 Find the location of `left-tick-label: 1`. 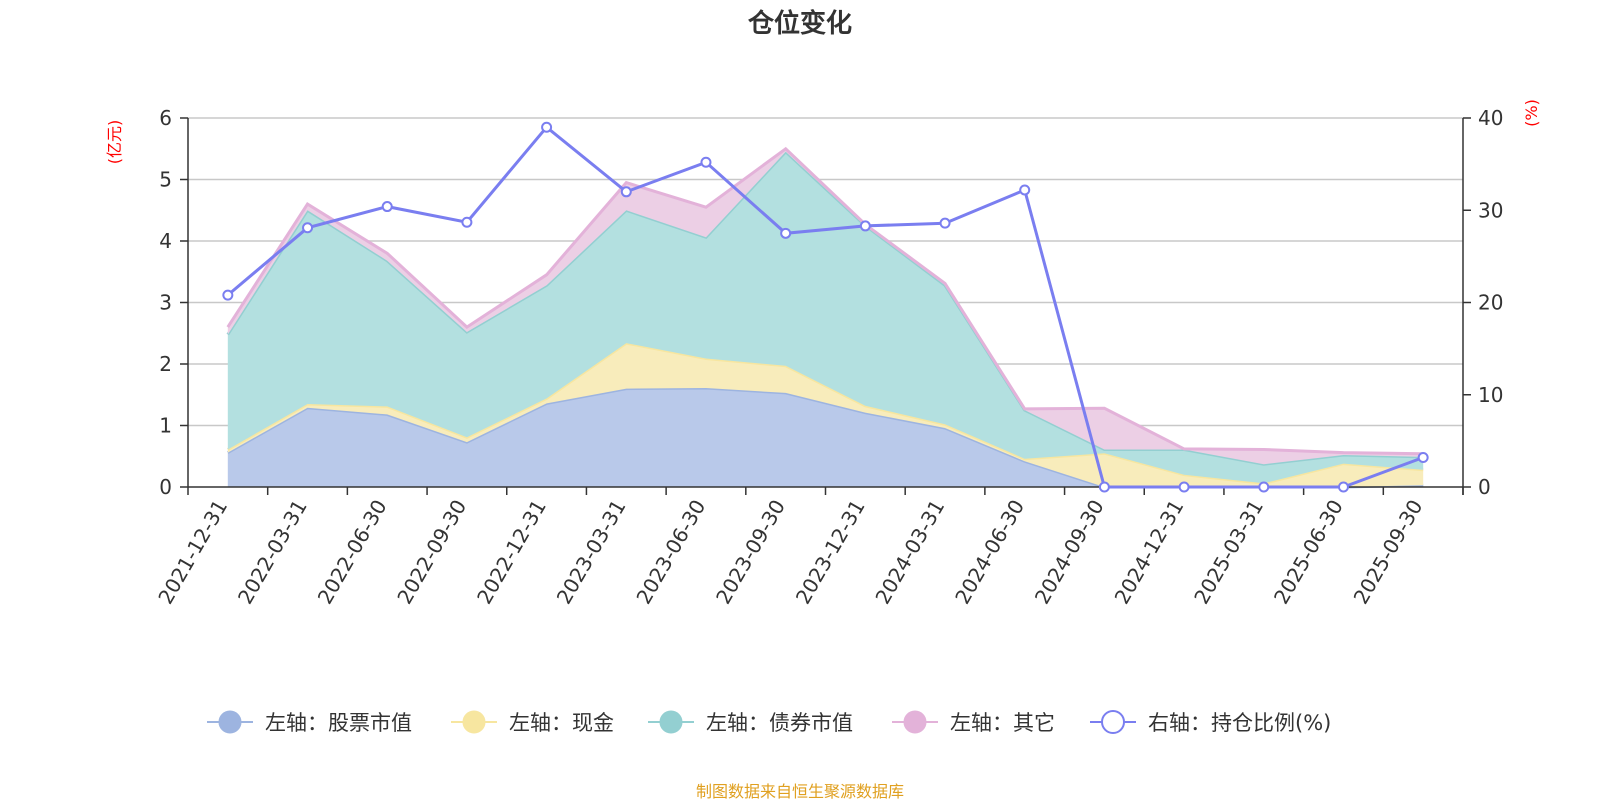

left-tick-label: 1 is located at coordinates (165, 426).